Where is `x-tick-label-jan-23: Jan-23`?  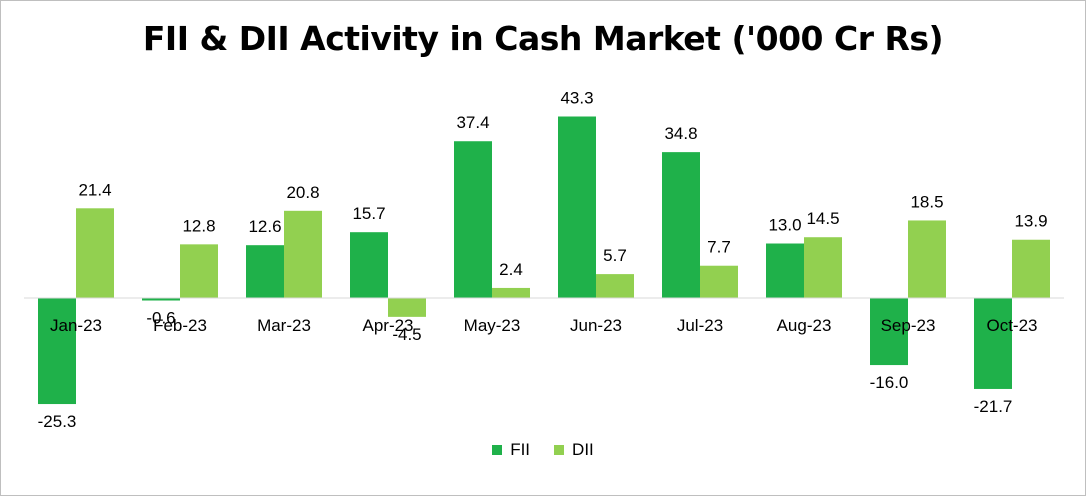
x-tick-label-jan-23: Jan-23 is located at coordinates (76, 325).